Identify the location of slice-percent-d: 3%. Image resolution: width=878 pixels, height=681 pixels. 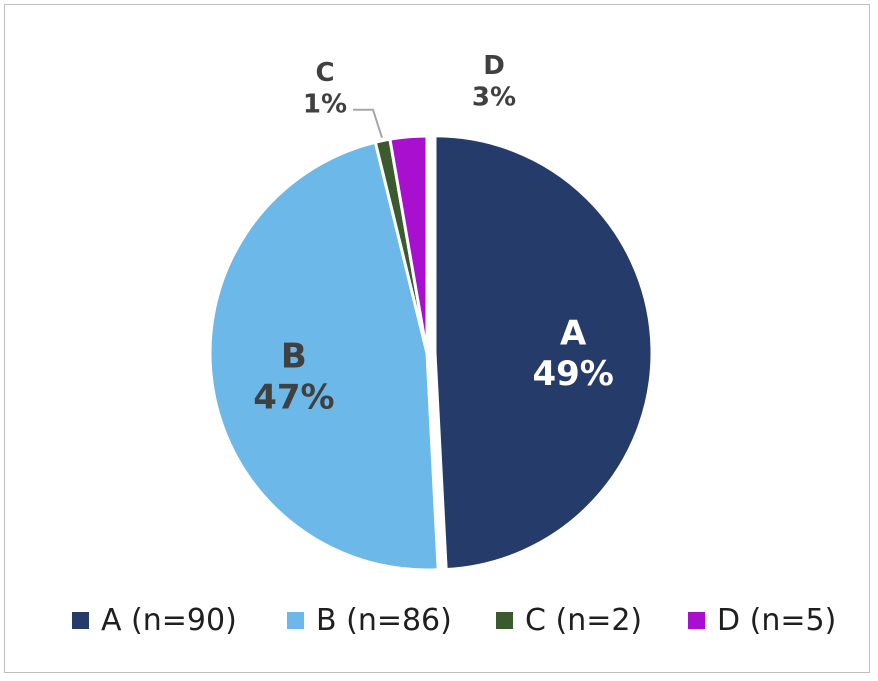
(494, 97).